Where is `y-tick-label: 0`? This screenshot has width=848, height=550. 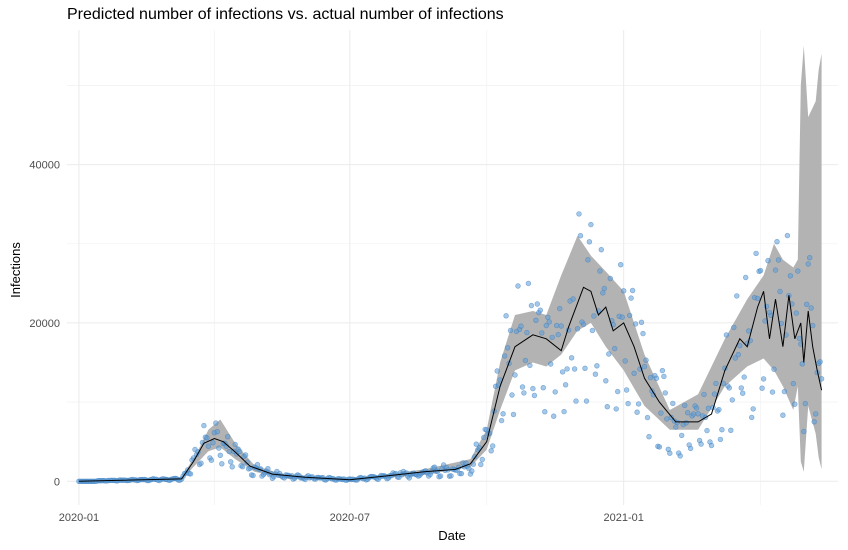
y-tick-label: 0 is located at coordinates (57, 482).